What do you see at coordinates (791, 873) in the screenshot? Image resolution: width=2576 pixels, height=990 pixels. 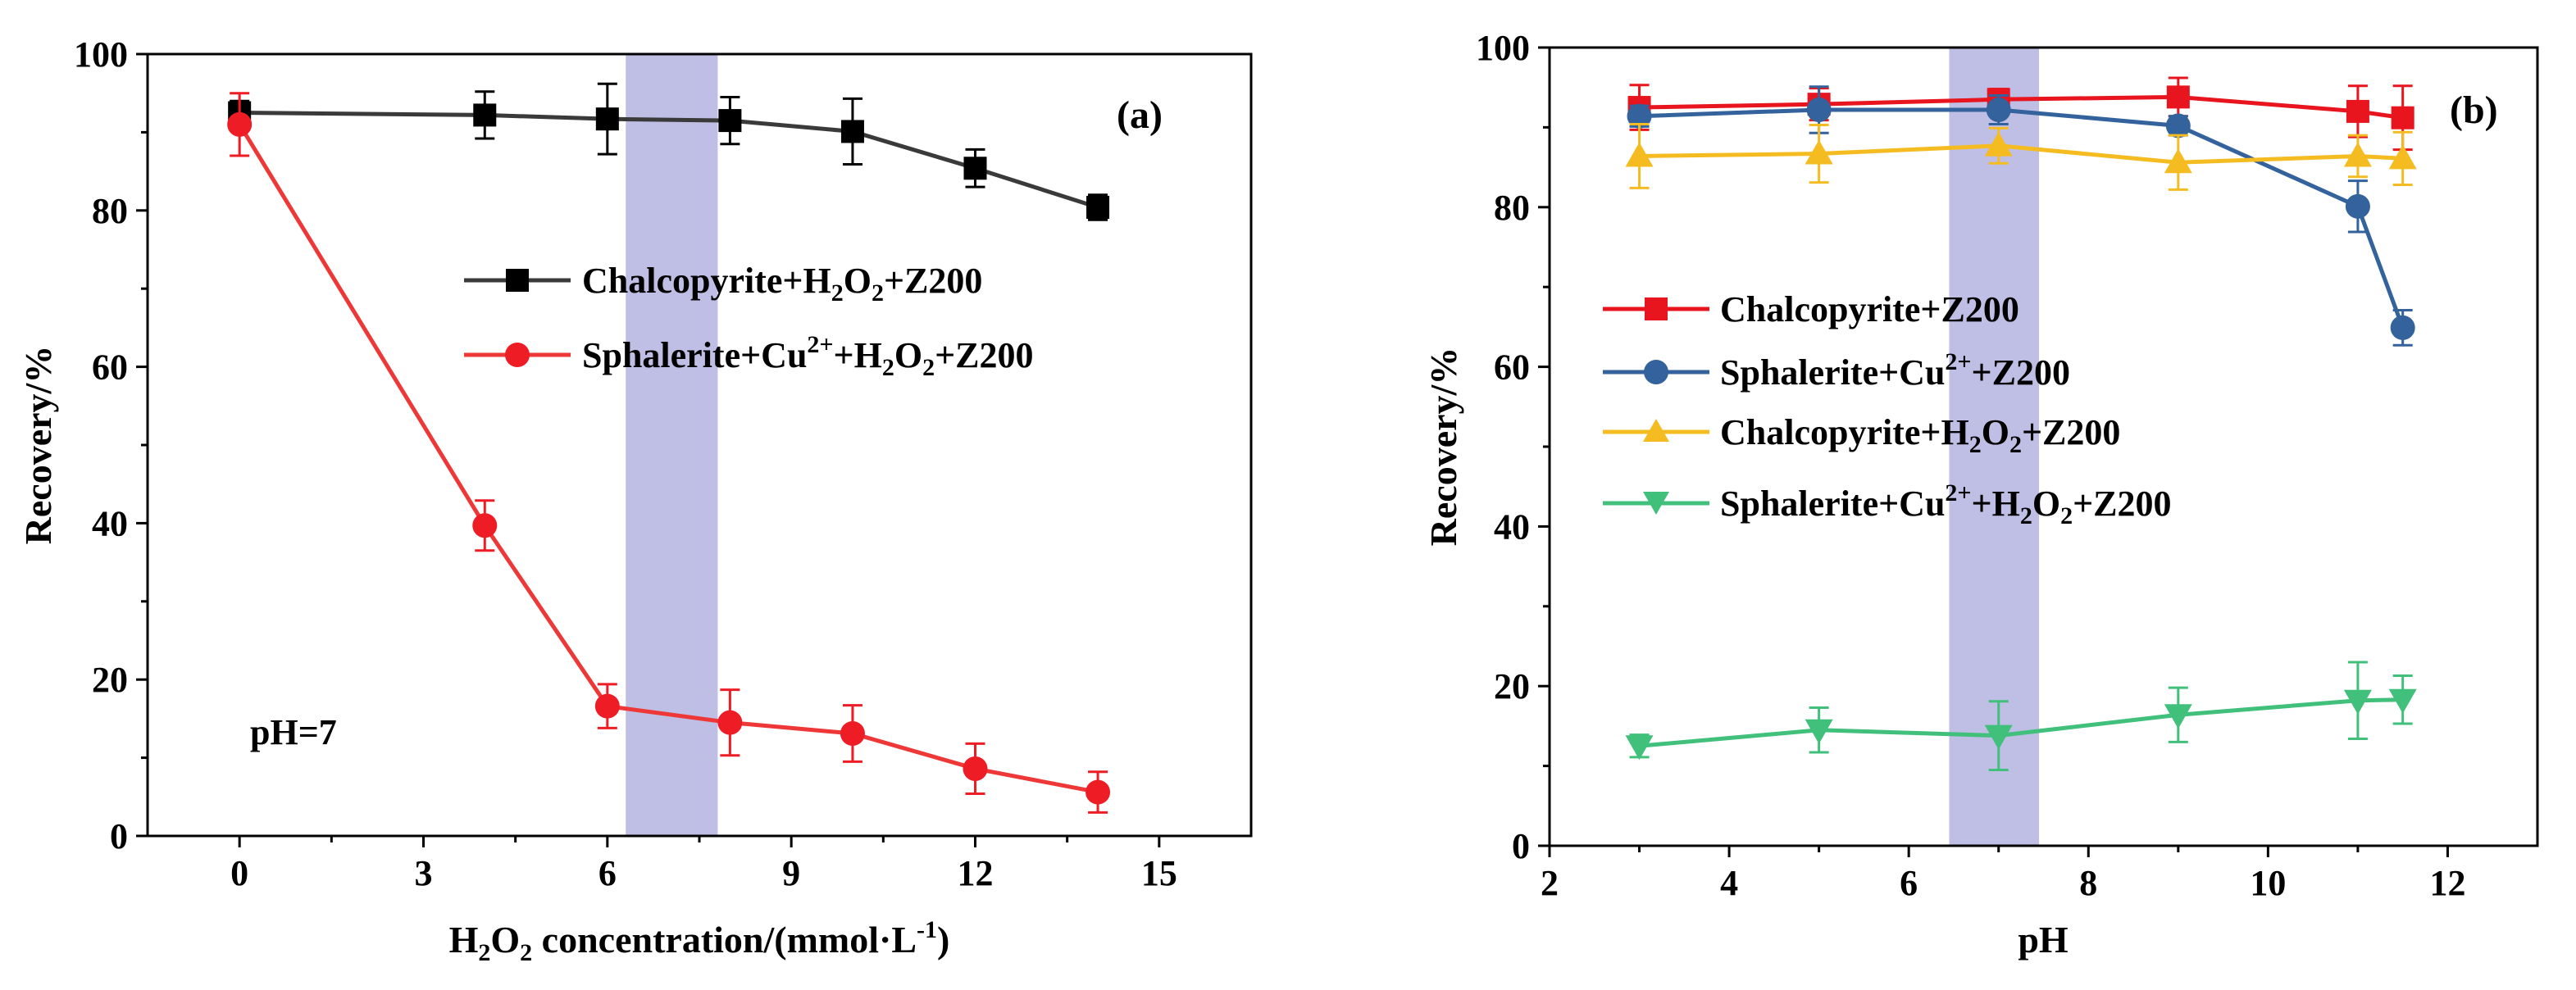 I see `x-tick-label-a-3: 9` at bounding box center [791, 873].